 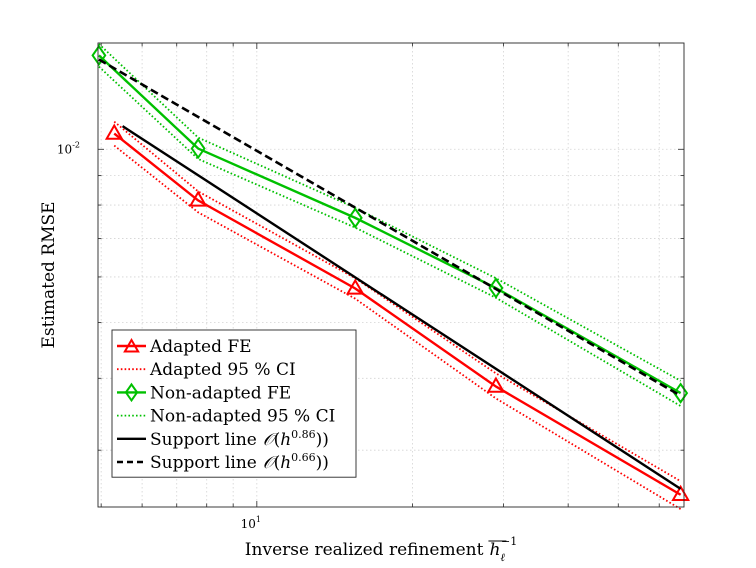 I want to click on y-axis-label: Estimated RMSE, so click(x=49, y=274).